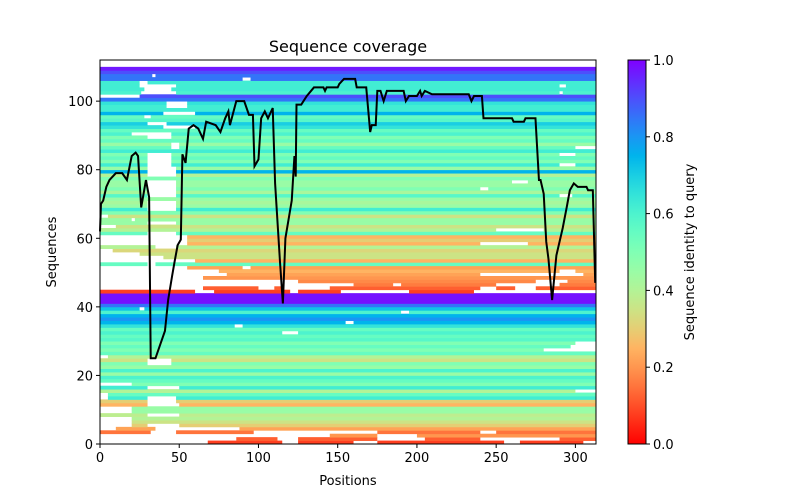 This screenshot has height=500, width=800. What do you see at coordinates (84, 274) in the screenshot?
I see `y-axis: 0 20 40 60 80 100` at bounding box center [84, 274].